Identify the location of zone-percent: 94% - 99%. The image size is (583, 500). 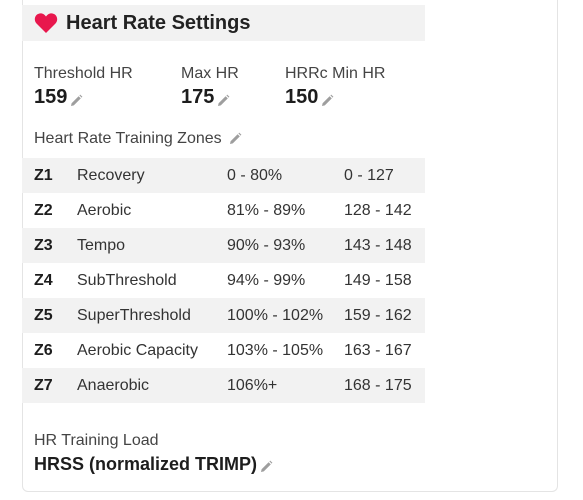
(266, 280).